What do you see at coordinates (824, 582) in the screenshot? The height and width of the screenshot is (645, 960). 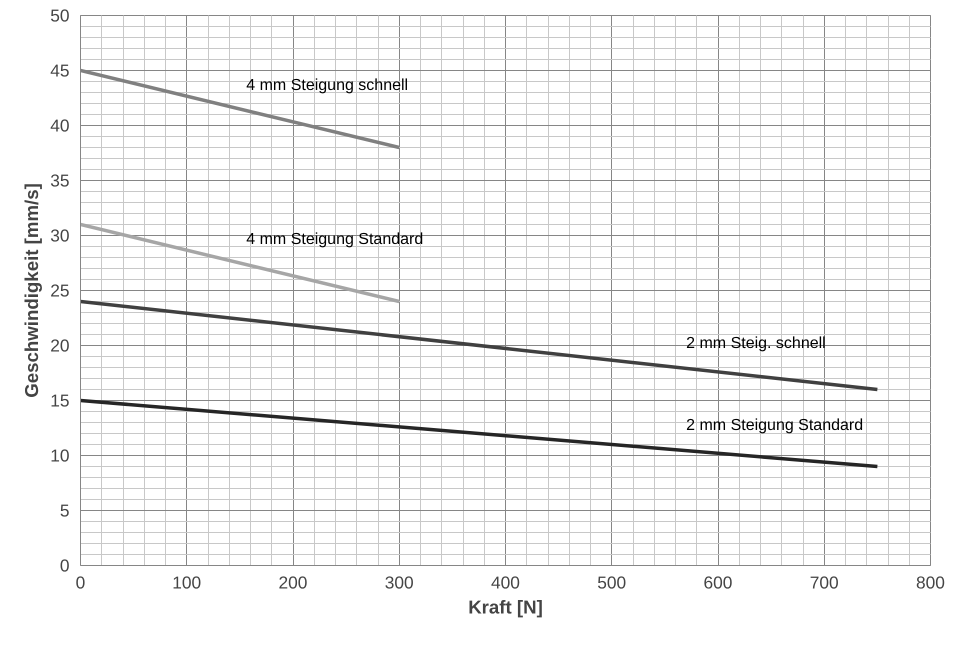 I see `x-tick-label: 700` at bounding box center [824, 582].